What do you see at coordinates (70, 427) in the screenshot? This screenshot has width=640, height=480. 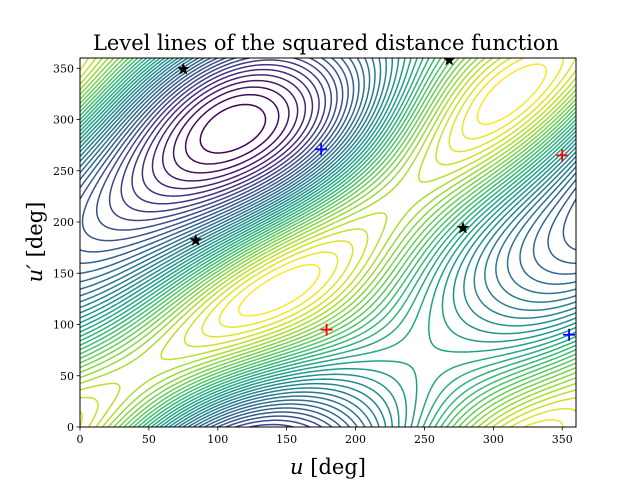 I see `y-tick-label-0: 0` at bounding box center [70, 427].